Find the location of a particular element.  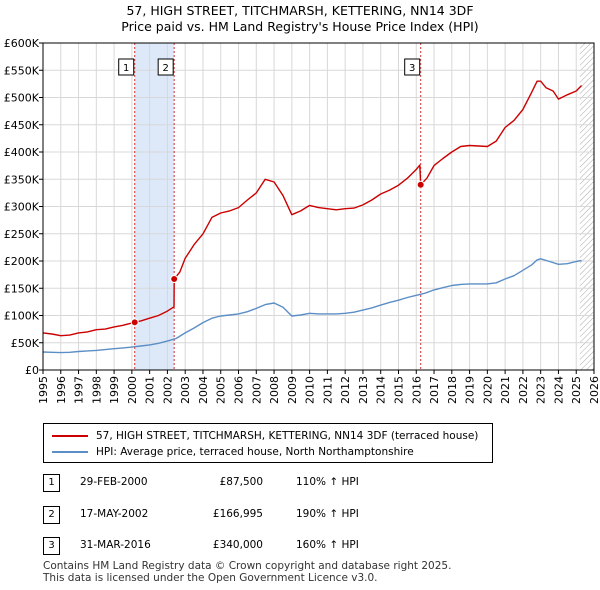

transaction-row-1: 1 29-FEB-2000 £87,500 110% ↑ HPI is located at coordinates (268, 484).